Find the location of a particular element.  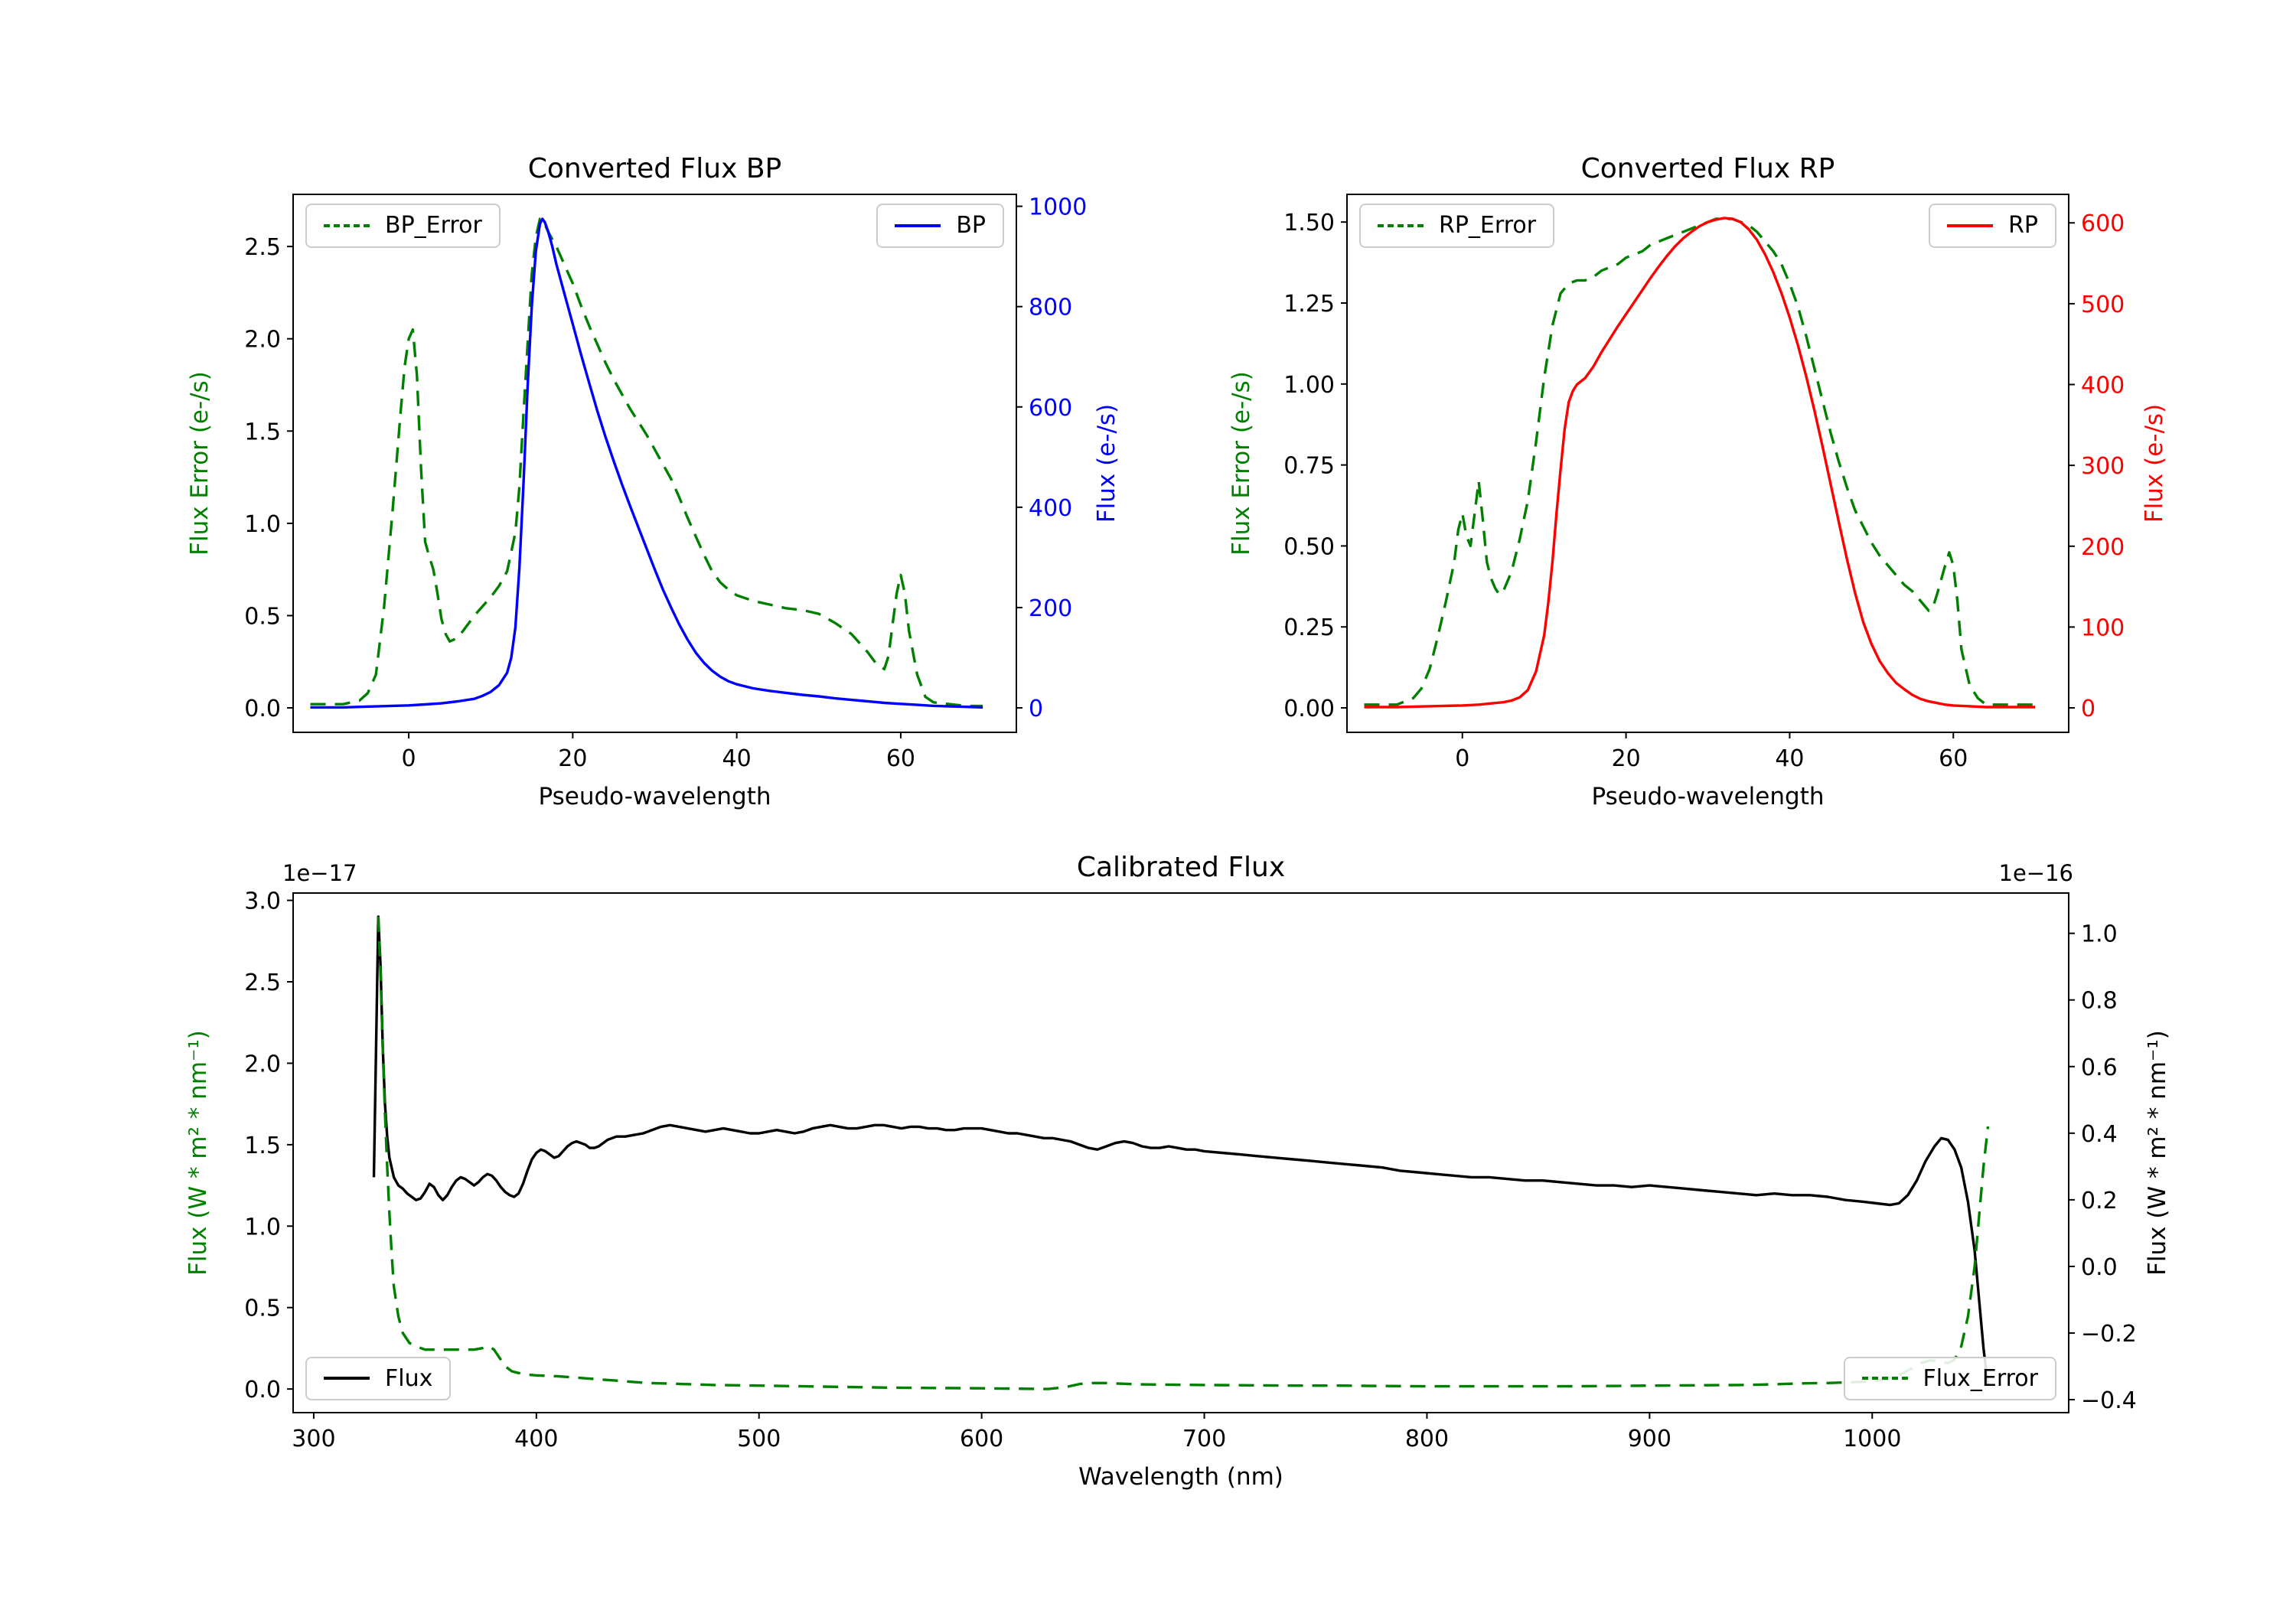

x-tick-label: 700 is located at coordinates (1204, 1439).